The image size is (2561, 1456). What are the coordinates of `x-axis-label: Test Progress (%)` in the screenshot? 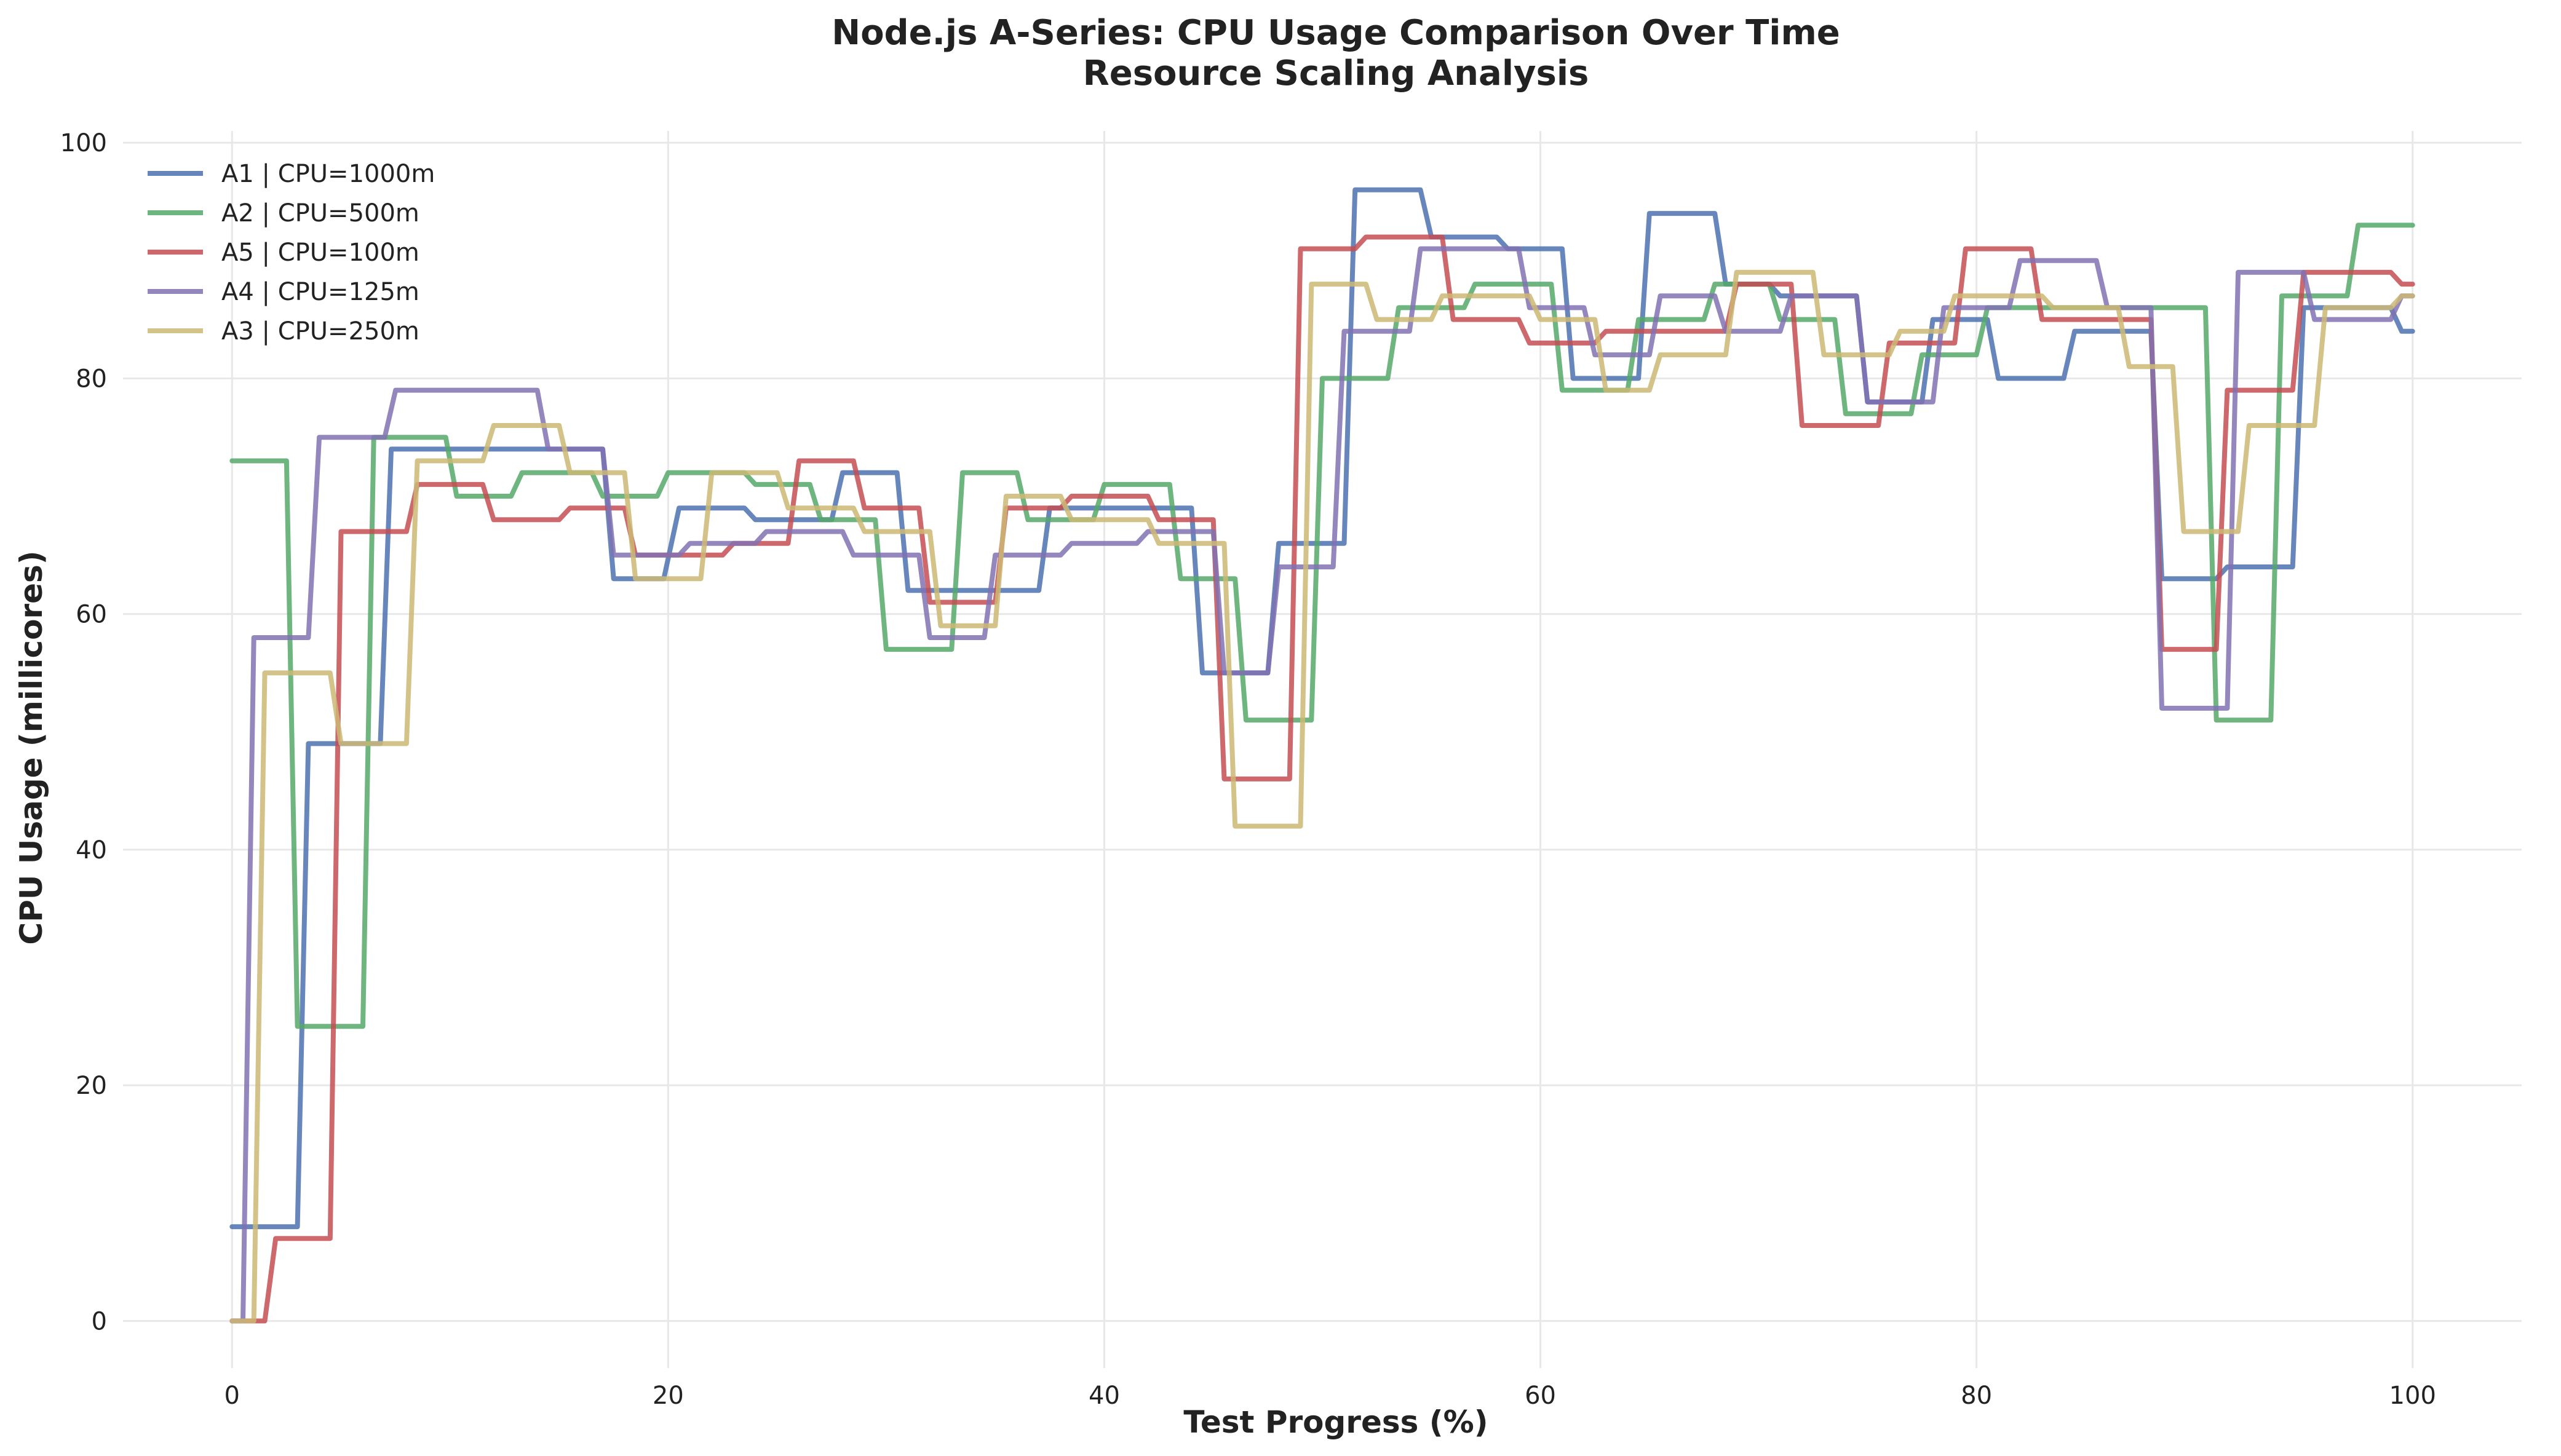 It's located at (1336, 1422).